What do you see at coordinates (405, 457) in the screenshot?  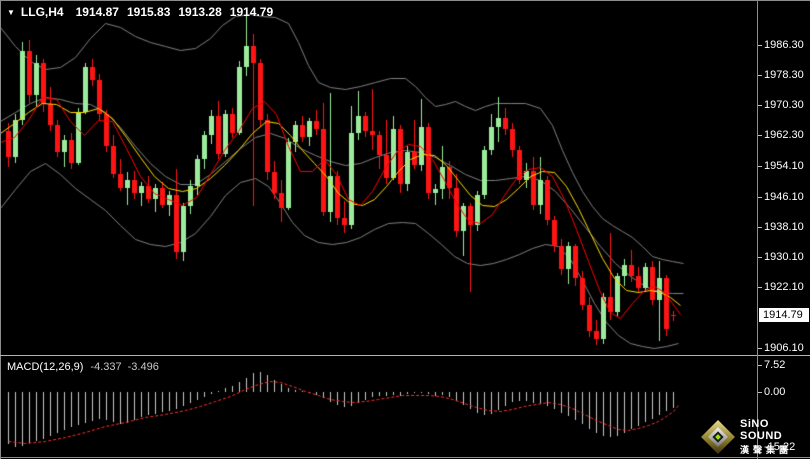 I see `panel-border-bottom` at bounding box center [405, 457].